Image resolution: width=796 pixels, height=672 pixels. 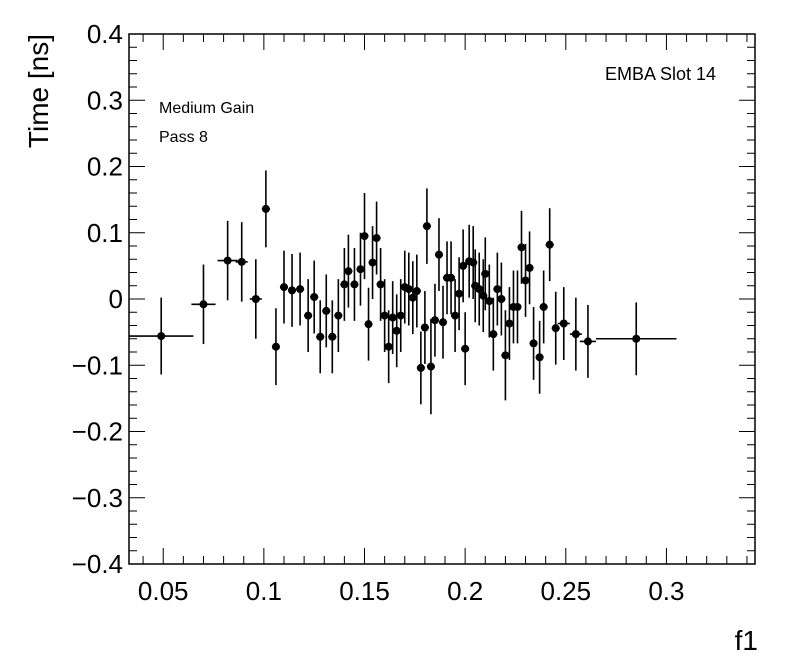 What do you see at coordinates (97, 498) in the screenshot?
I see `y-tick-label: −0.3` at bounding box center [97, 498].